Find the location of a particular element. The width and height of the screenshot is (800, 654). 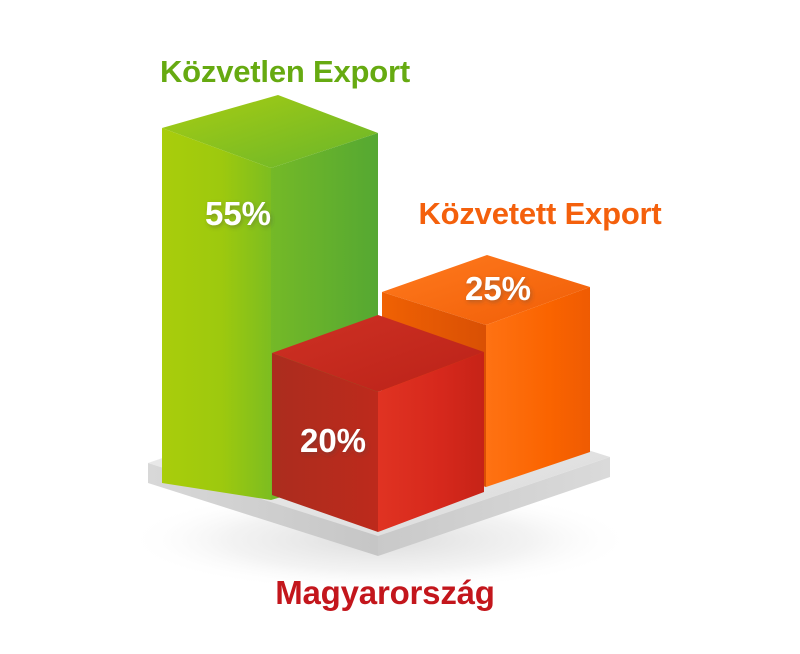

red-bar-left-face is located at coordinates (325, 442).